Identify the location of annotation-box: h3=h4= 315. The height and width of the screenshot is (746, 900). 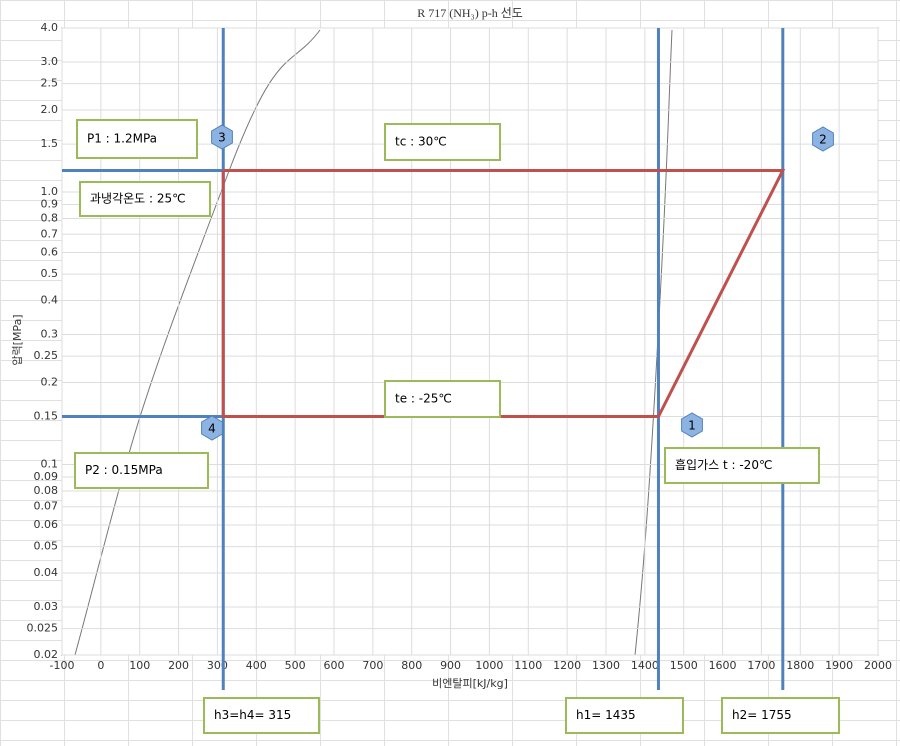
(261, 715).